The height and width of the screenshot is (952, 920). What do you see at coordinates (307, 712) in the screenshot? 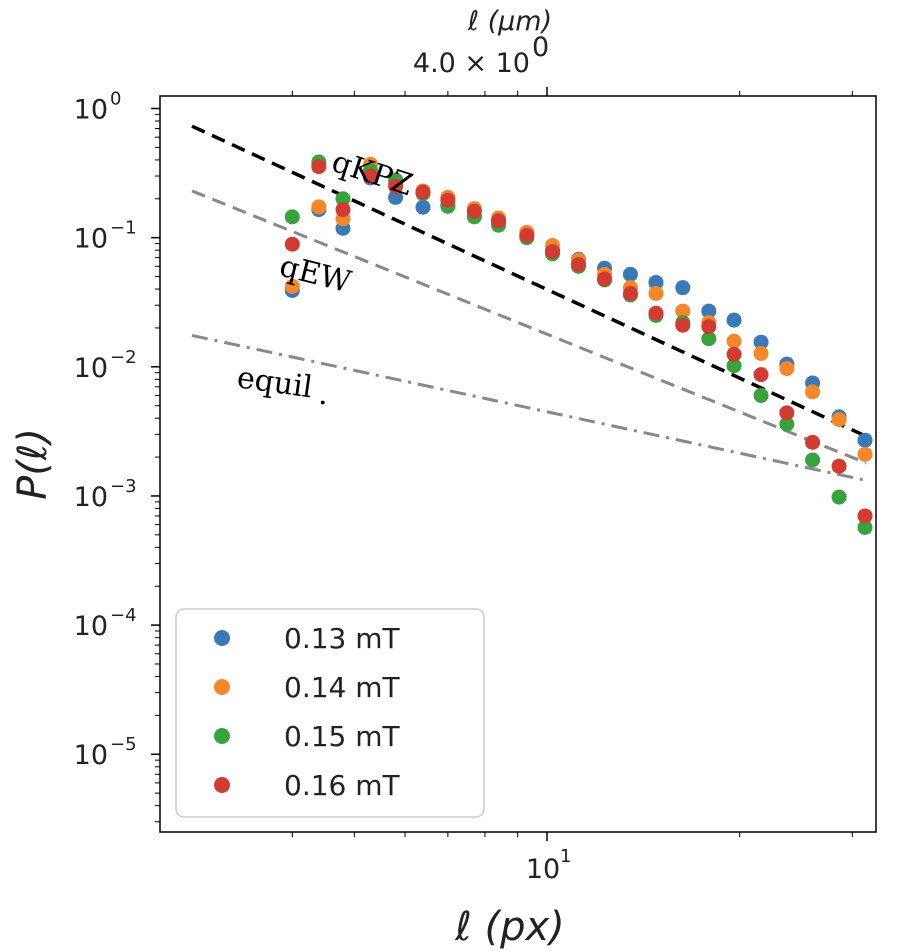
I see `legend-entries: 0.13 mT 0.14 mT 0.15 mT 0.16 mT` at bounding box center [307, 712].